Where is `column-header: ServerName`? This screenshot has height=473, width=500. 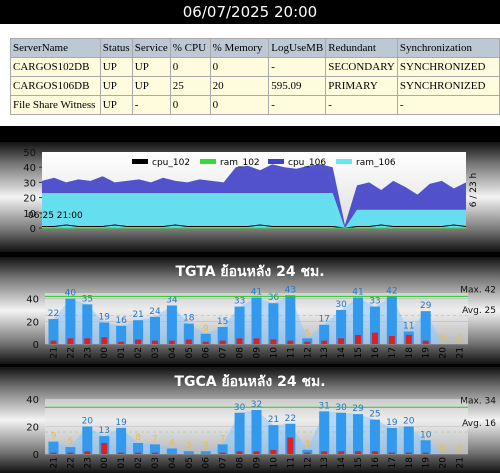 column-header: ServerName is located at coordinates (55, 48).